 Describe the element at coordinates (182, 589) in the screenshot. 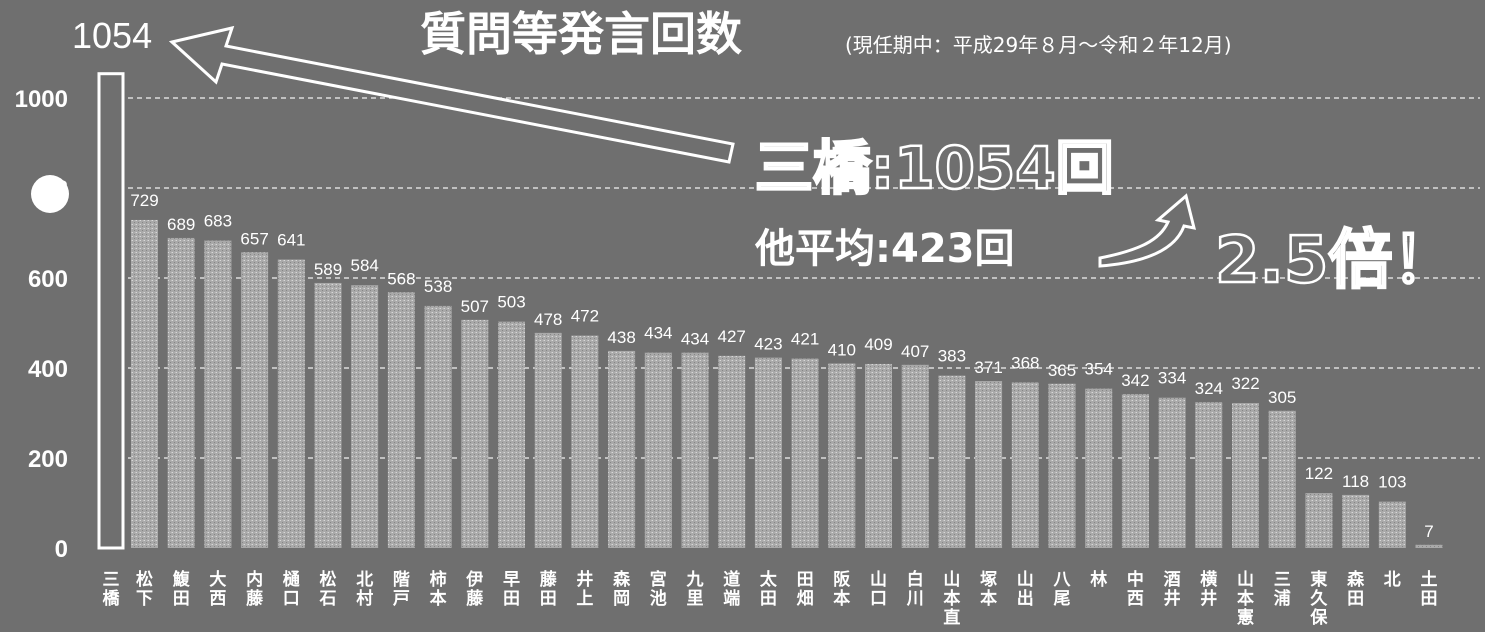

I see `category-label: 鰒田` at that location.